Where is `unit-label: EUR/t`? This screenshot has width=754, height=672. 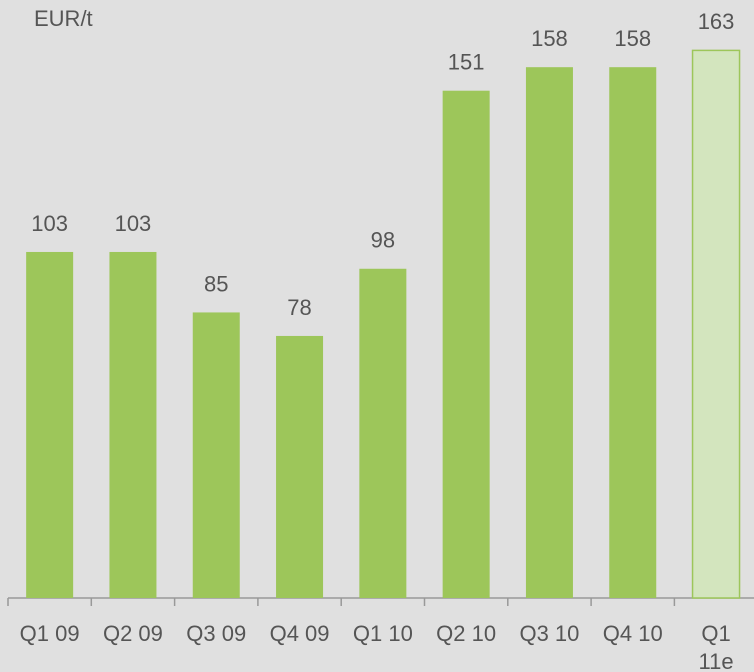
unit-label: EUR/t is located at coordinates (63, 18).